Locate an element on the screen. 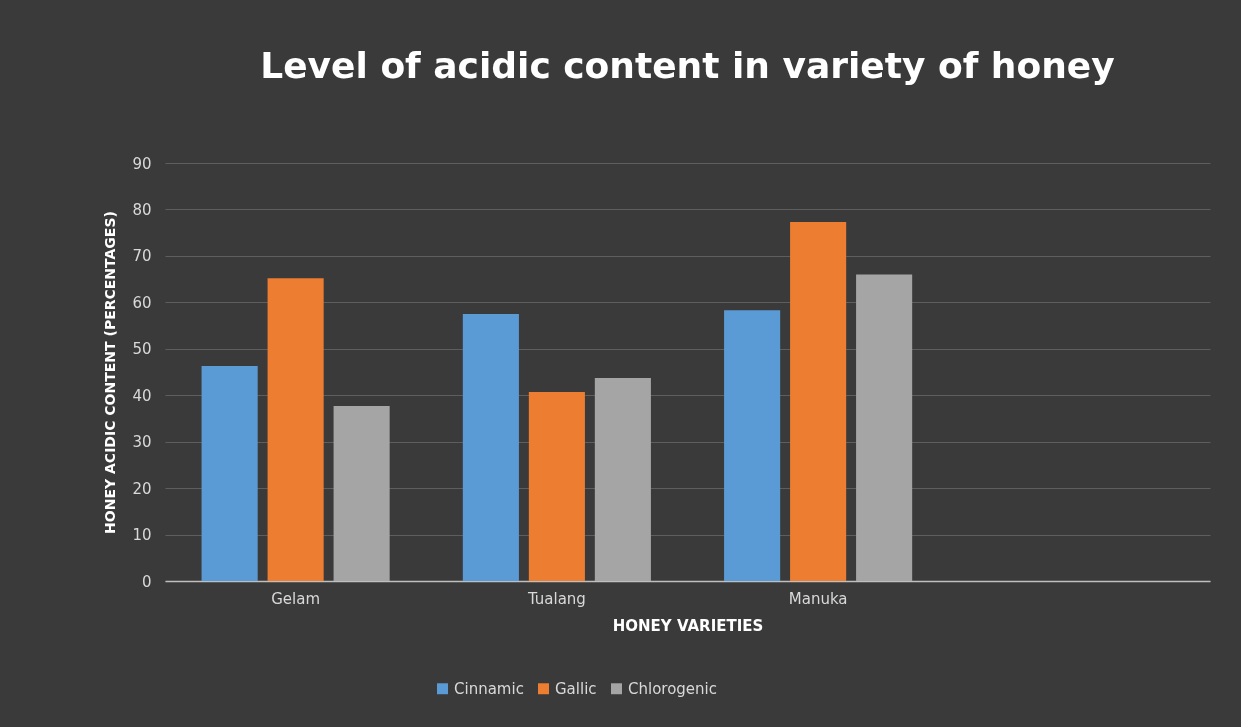  legend-label: Gallic is located at coordinates (576, 688).